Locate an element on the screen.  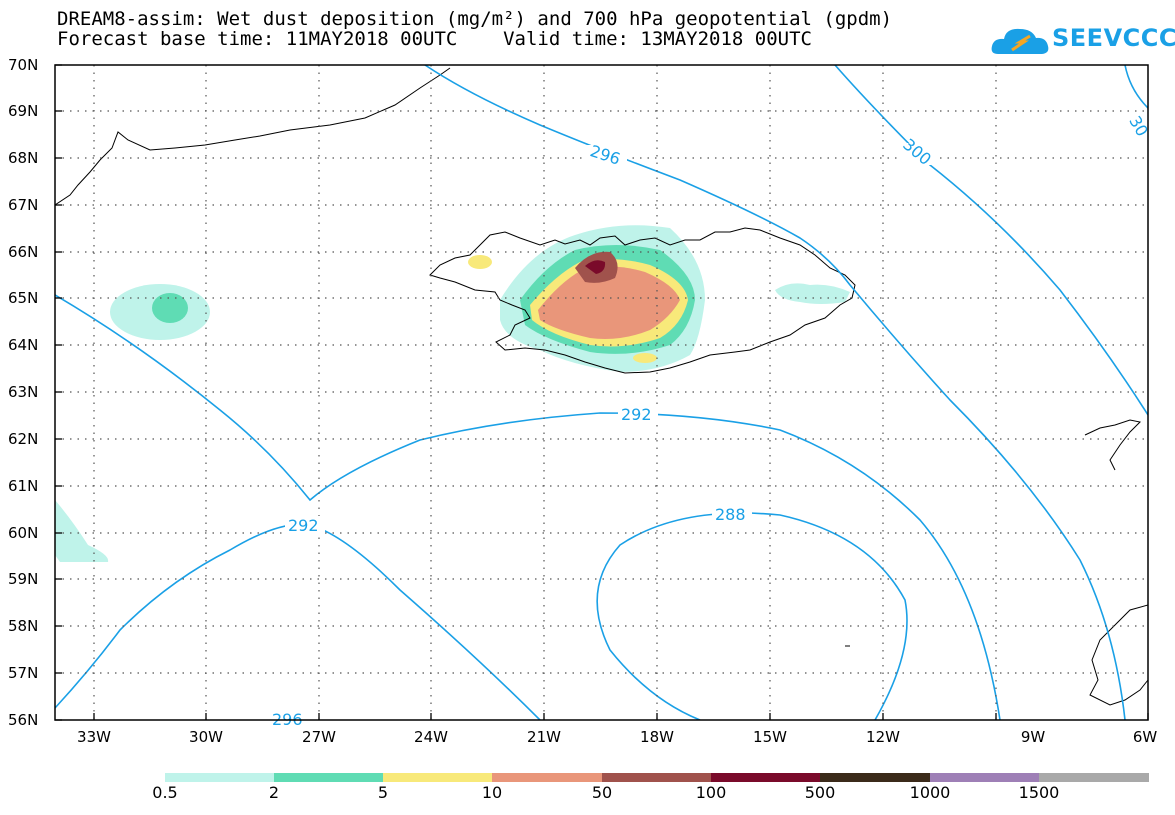
colorbar-label: 0.5 is located at coordinates (165, 792).